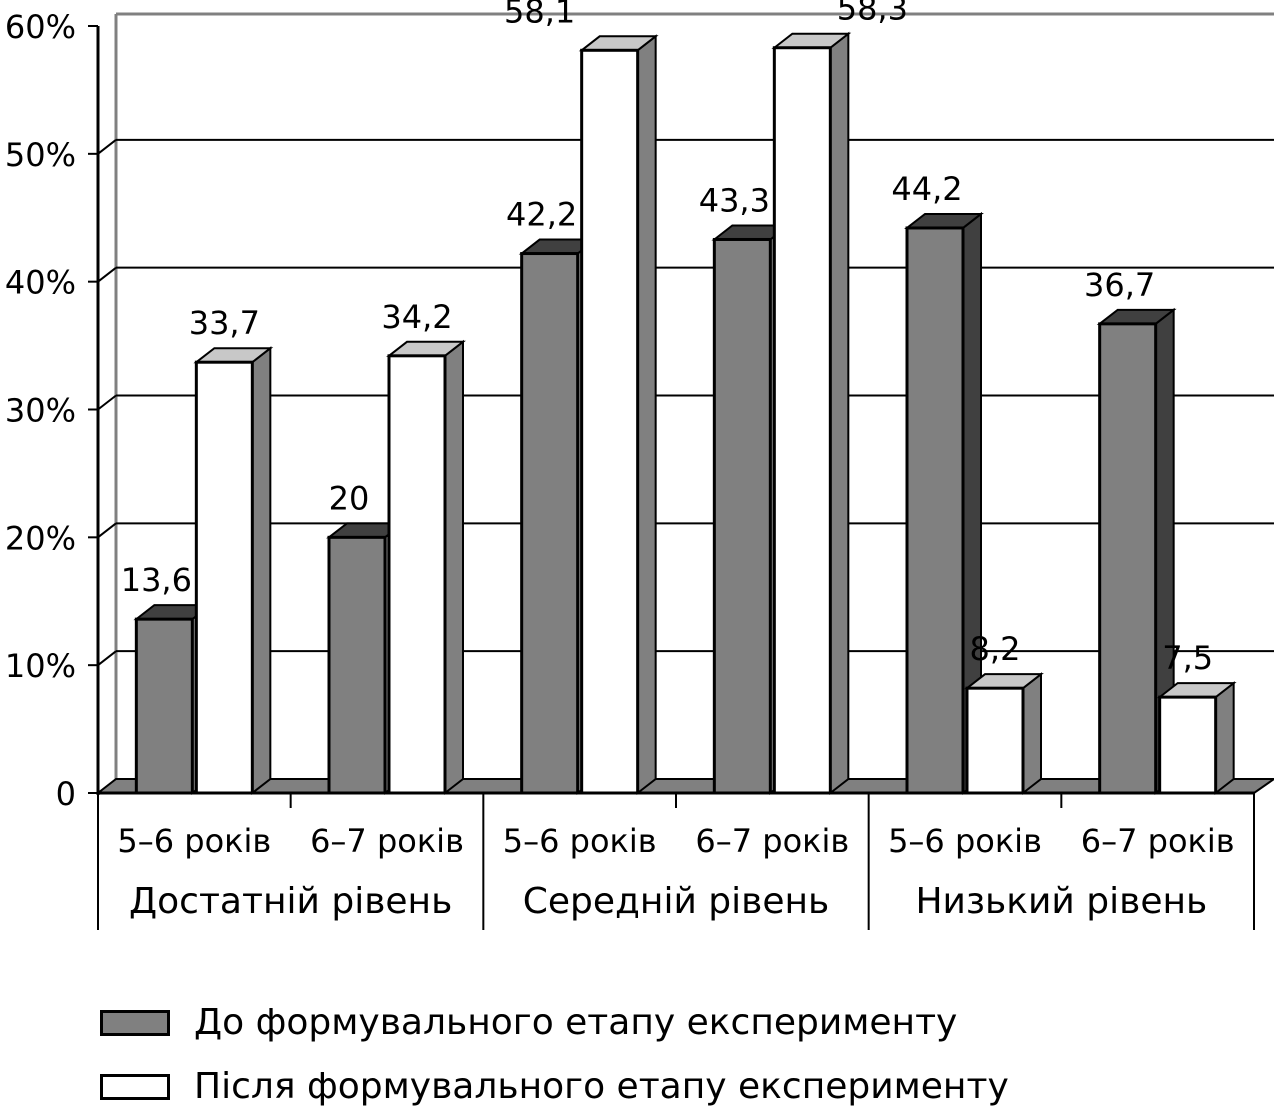 The image size is (1274, 1108). I want to click on legend-swatch-before, so click(135, 1022).